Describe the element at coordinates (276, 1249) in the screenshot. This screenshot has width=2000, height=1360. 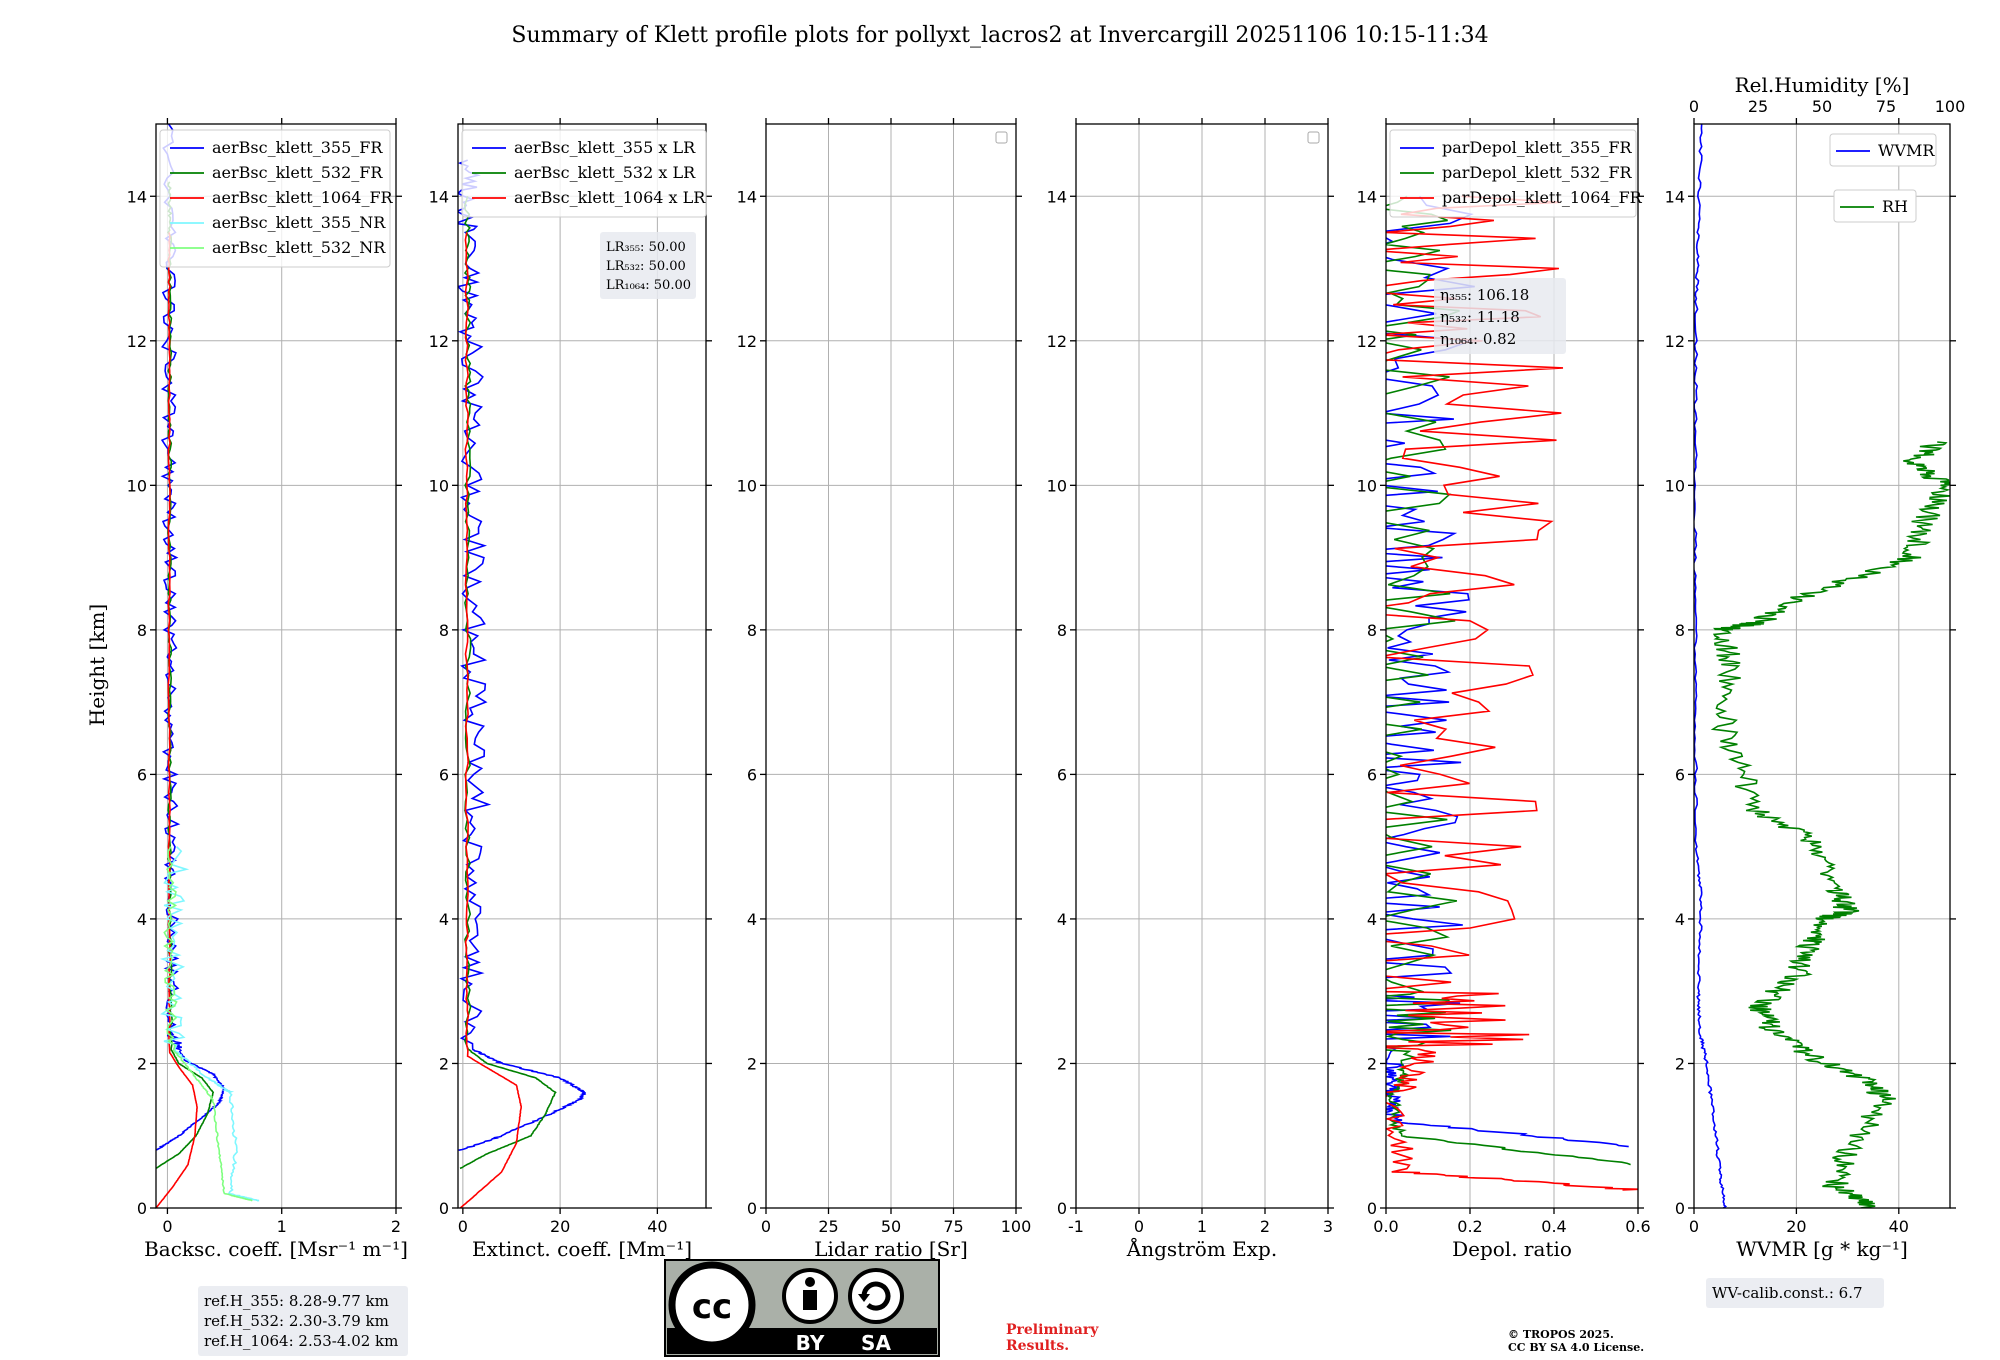
I see `x-axis-label: Backsc. coeff. [Msr⁻¹ m⁻¹]` at that location.